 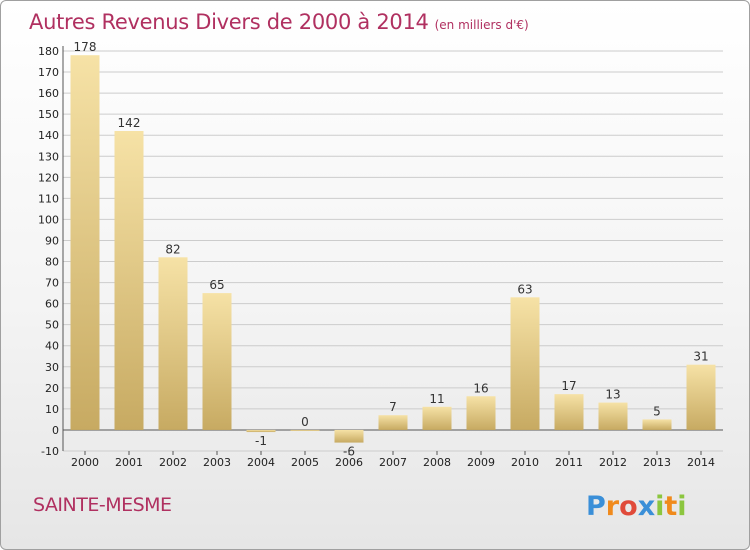 I want to click on bar-value-label: 16, so click(x=480, y=388).